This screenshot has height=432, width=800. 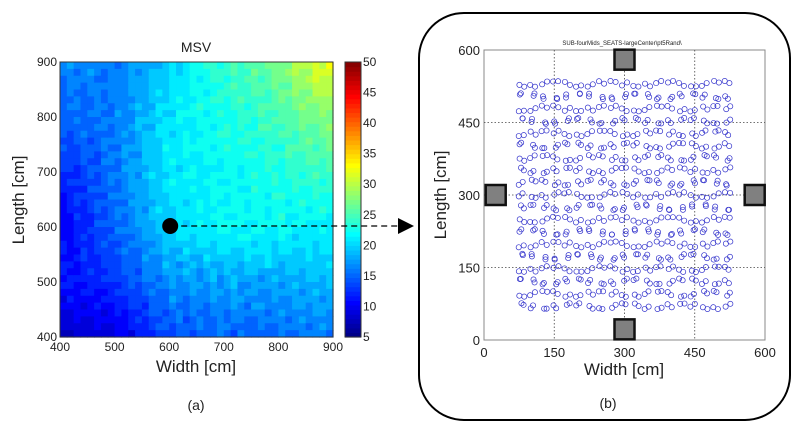 I want to click on left-title: MSV, so click(x=196, y=47).